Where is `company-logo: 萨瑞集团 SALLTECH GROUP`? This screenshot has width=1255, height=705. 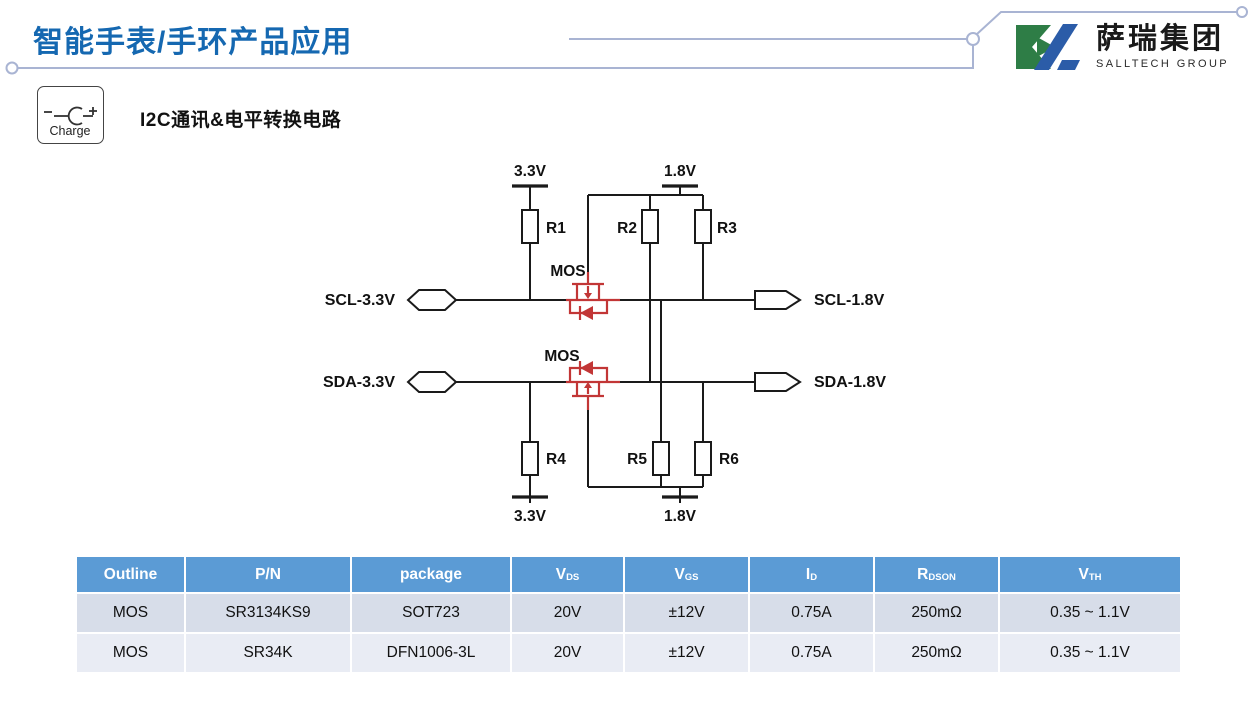 company-logo: 萨瑞集团 SALLTECH GROUP is located at coordinates (1132, 49).